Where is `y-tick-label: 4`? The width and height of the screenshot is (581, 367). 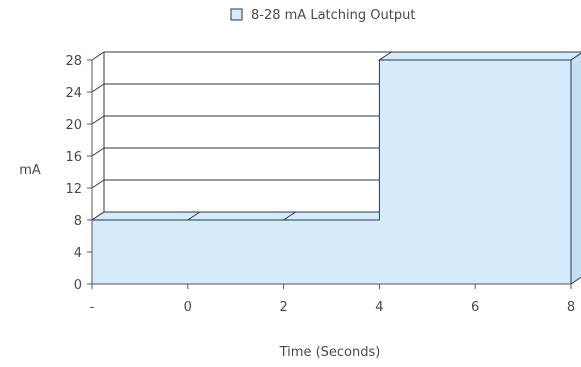
y-tick-label: 4 is located at coordinates (78, 253).